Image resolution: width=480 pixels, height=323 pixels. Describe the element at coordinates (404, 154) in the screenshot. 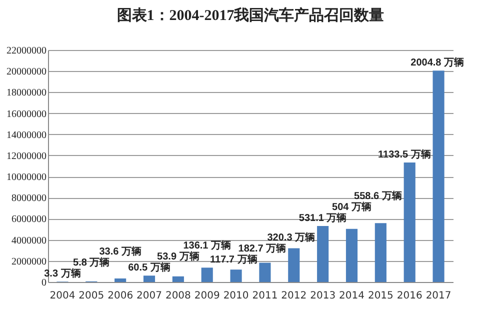

I see `annotation: 1133.5 万辆` at that location.